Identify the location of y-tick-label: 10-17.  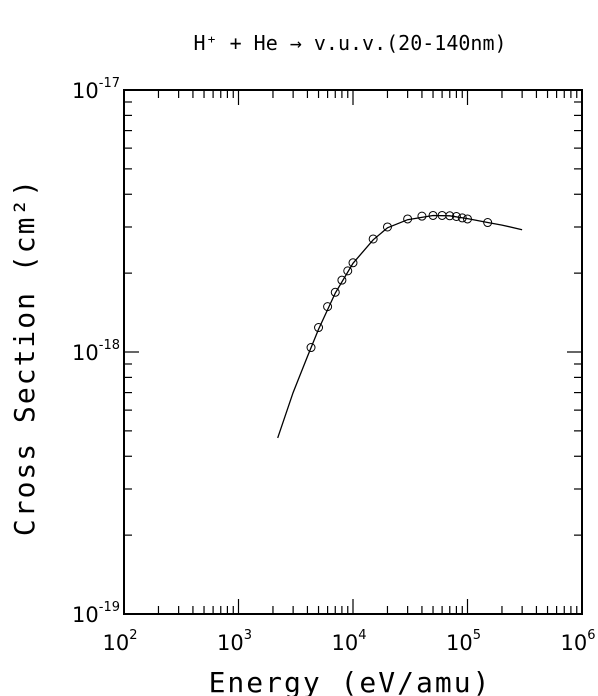
(96, 89).